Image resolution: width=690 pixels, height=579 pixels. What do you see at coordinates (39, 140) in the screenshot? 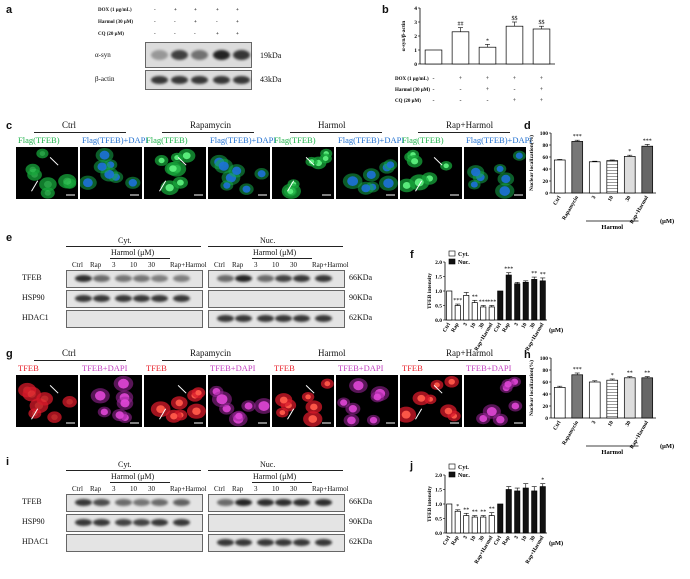
I see `channel-label: Flag(TFEB)` at bounding box center [39, 140].